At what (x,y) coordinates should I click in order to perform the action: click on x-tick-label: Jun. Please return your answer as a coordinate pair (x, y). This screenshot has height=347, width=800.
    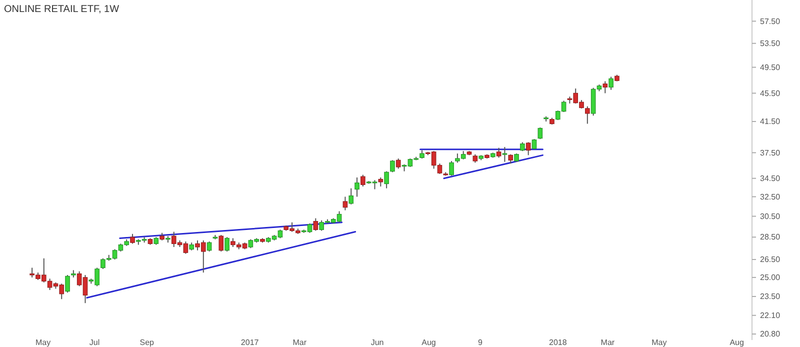
    Looking at the image, I should click on (377, 342).